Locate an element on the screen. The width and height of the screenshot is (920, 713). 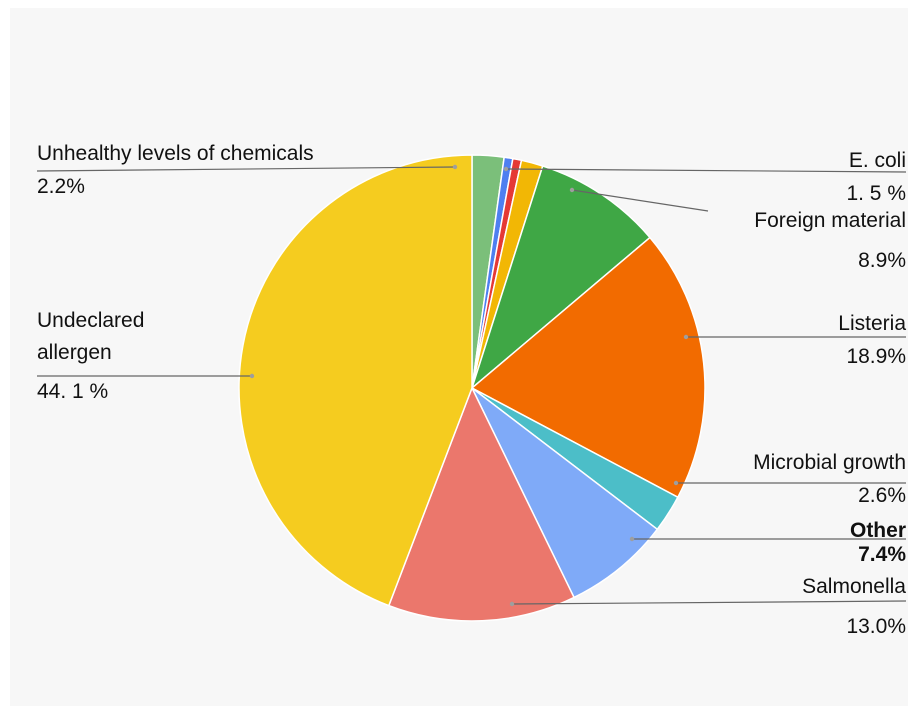
slice-label-microbial-growth: Microbial growth is located at coordinates (829, 462).